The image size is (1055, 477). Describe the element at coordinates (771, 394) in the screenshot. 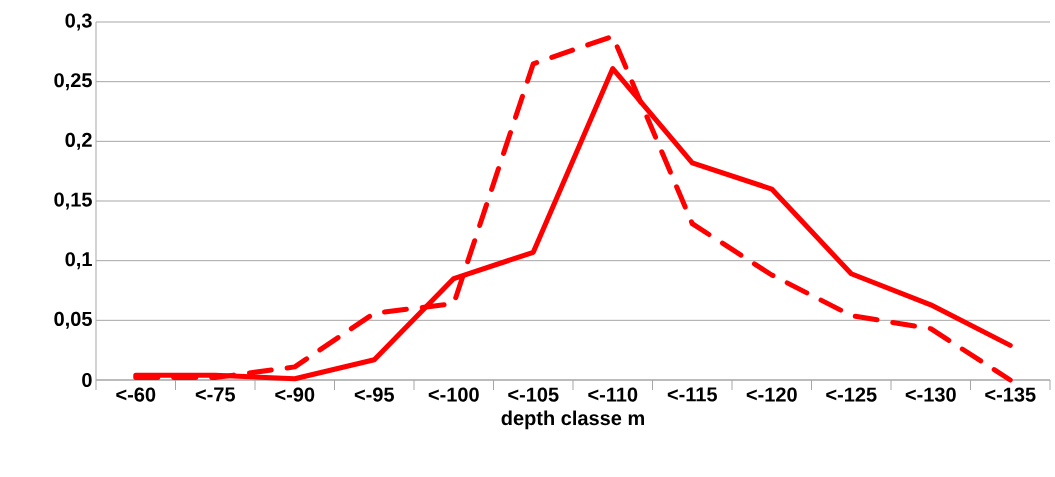

I see `x-tick-label: <-120` at that location.